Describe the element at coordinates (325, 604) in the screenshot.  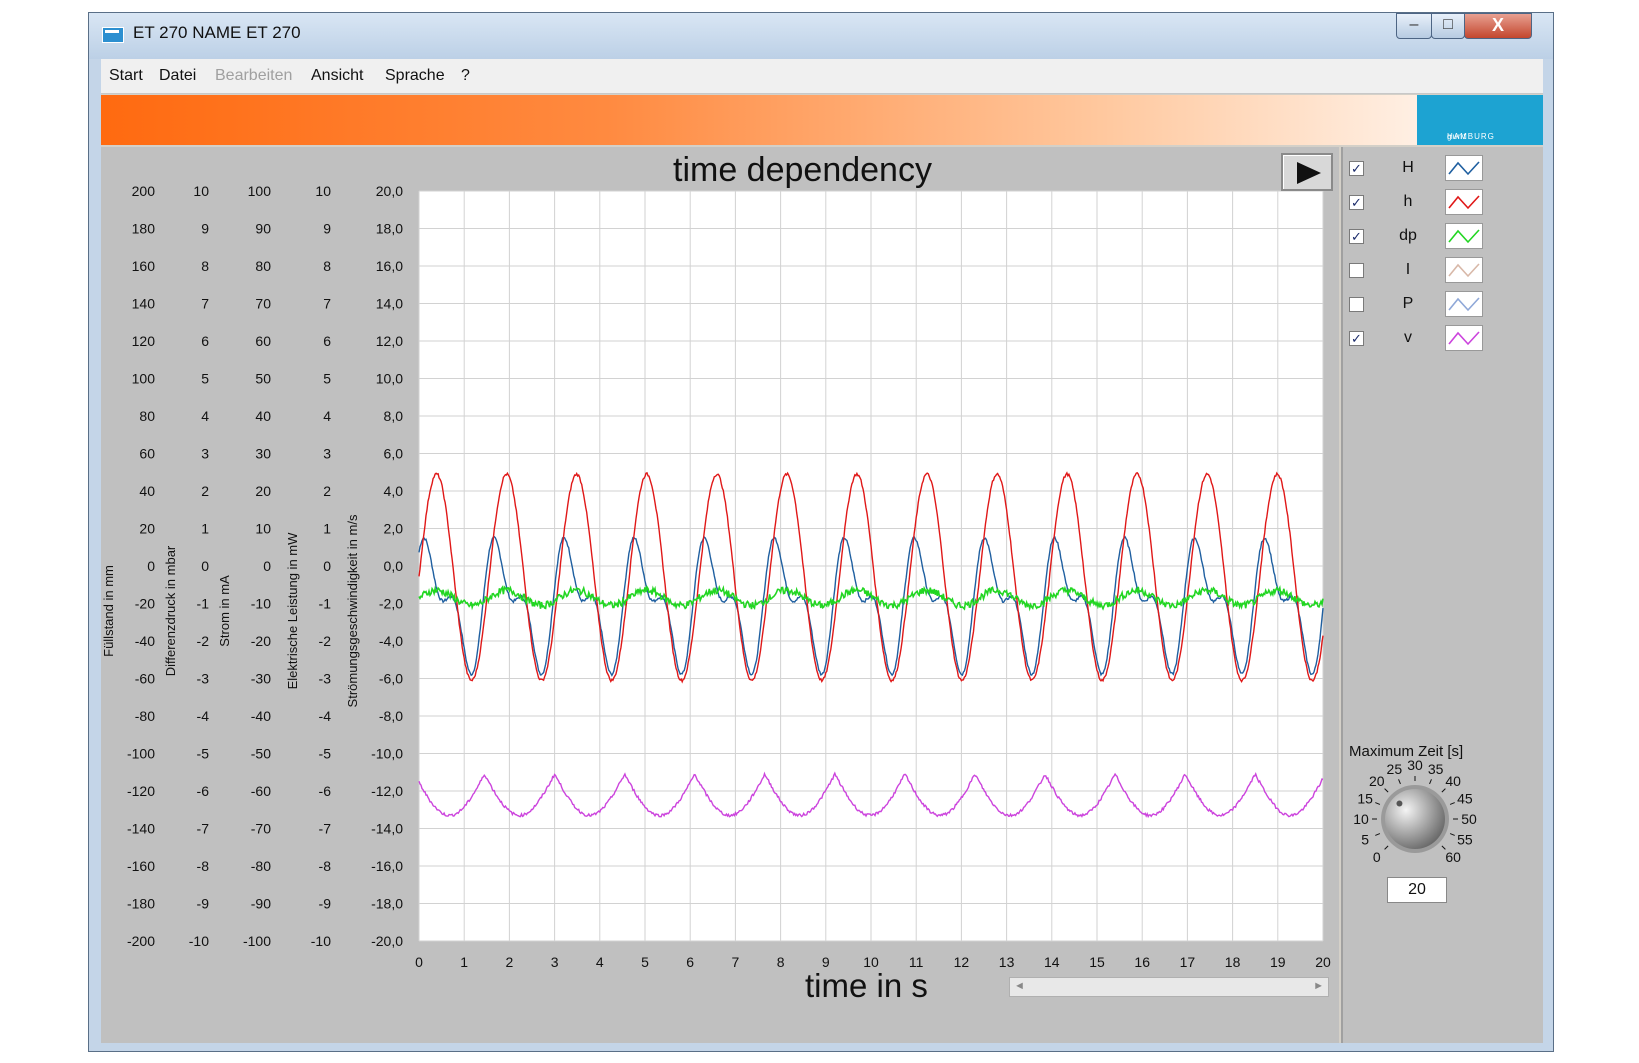
I see `y-tick-label: -1` at that location.